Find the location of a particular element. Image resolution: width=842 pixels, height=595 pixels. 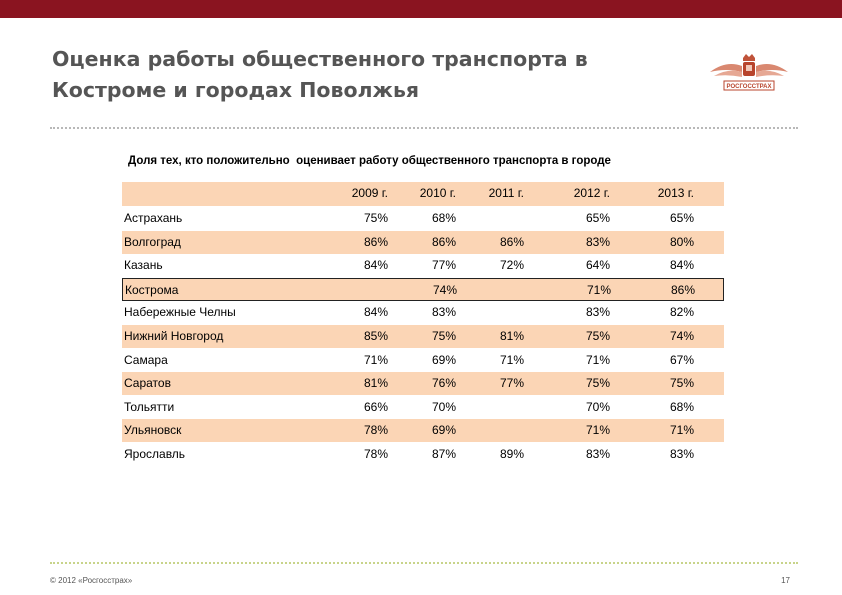

column-header: 2009 г. is located at coordinates (369, 193).